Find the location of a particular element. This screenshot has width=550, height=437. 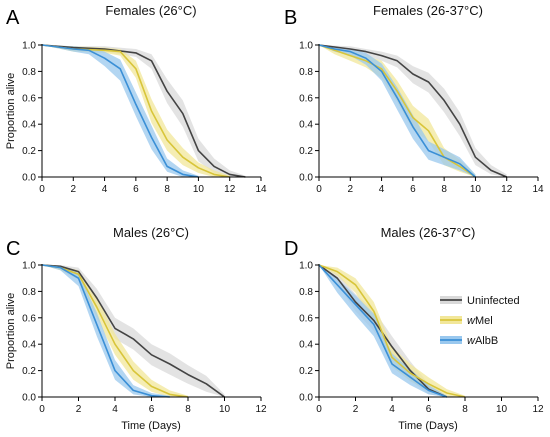

legend-label-walbb: wAlbB is located at coordinates (482, 341).